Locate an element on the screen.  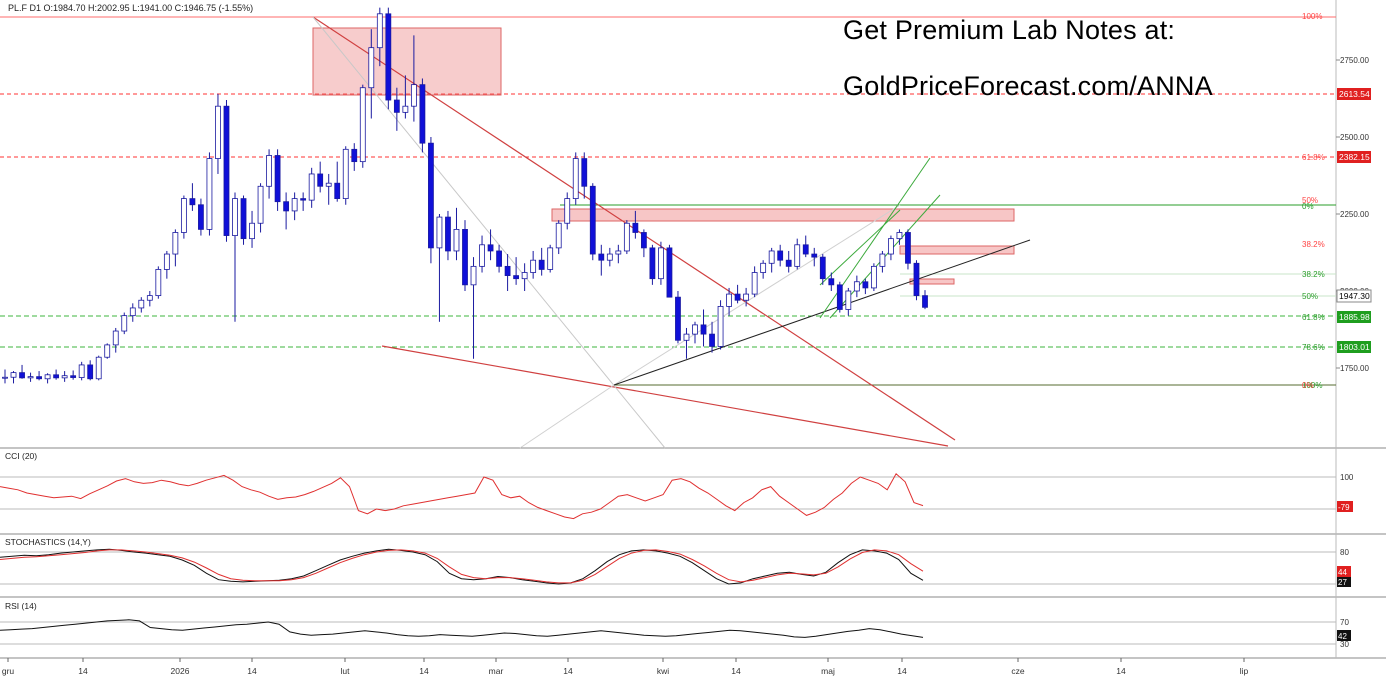
cci-line is located at coordinates (462, 496).